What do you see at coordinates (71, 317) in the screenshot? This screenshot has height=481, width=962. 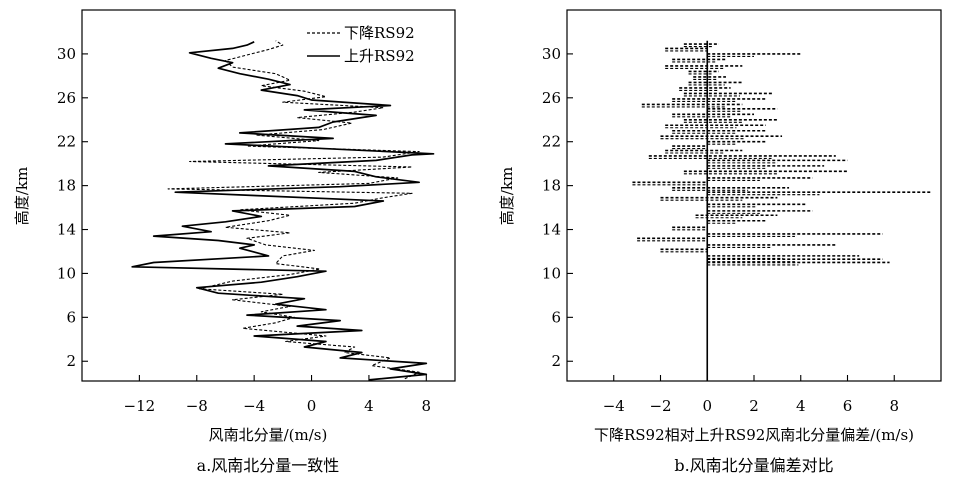 I see `panel-a-y-tick-label: 6` at bounding box center [71, 317].